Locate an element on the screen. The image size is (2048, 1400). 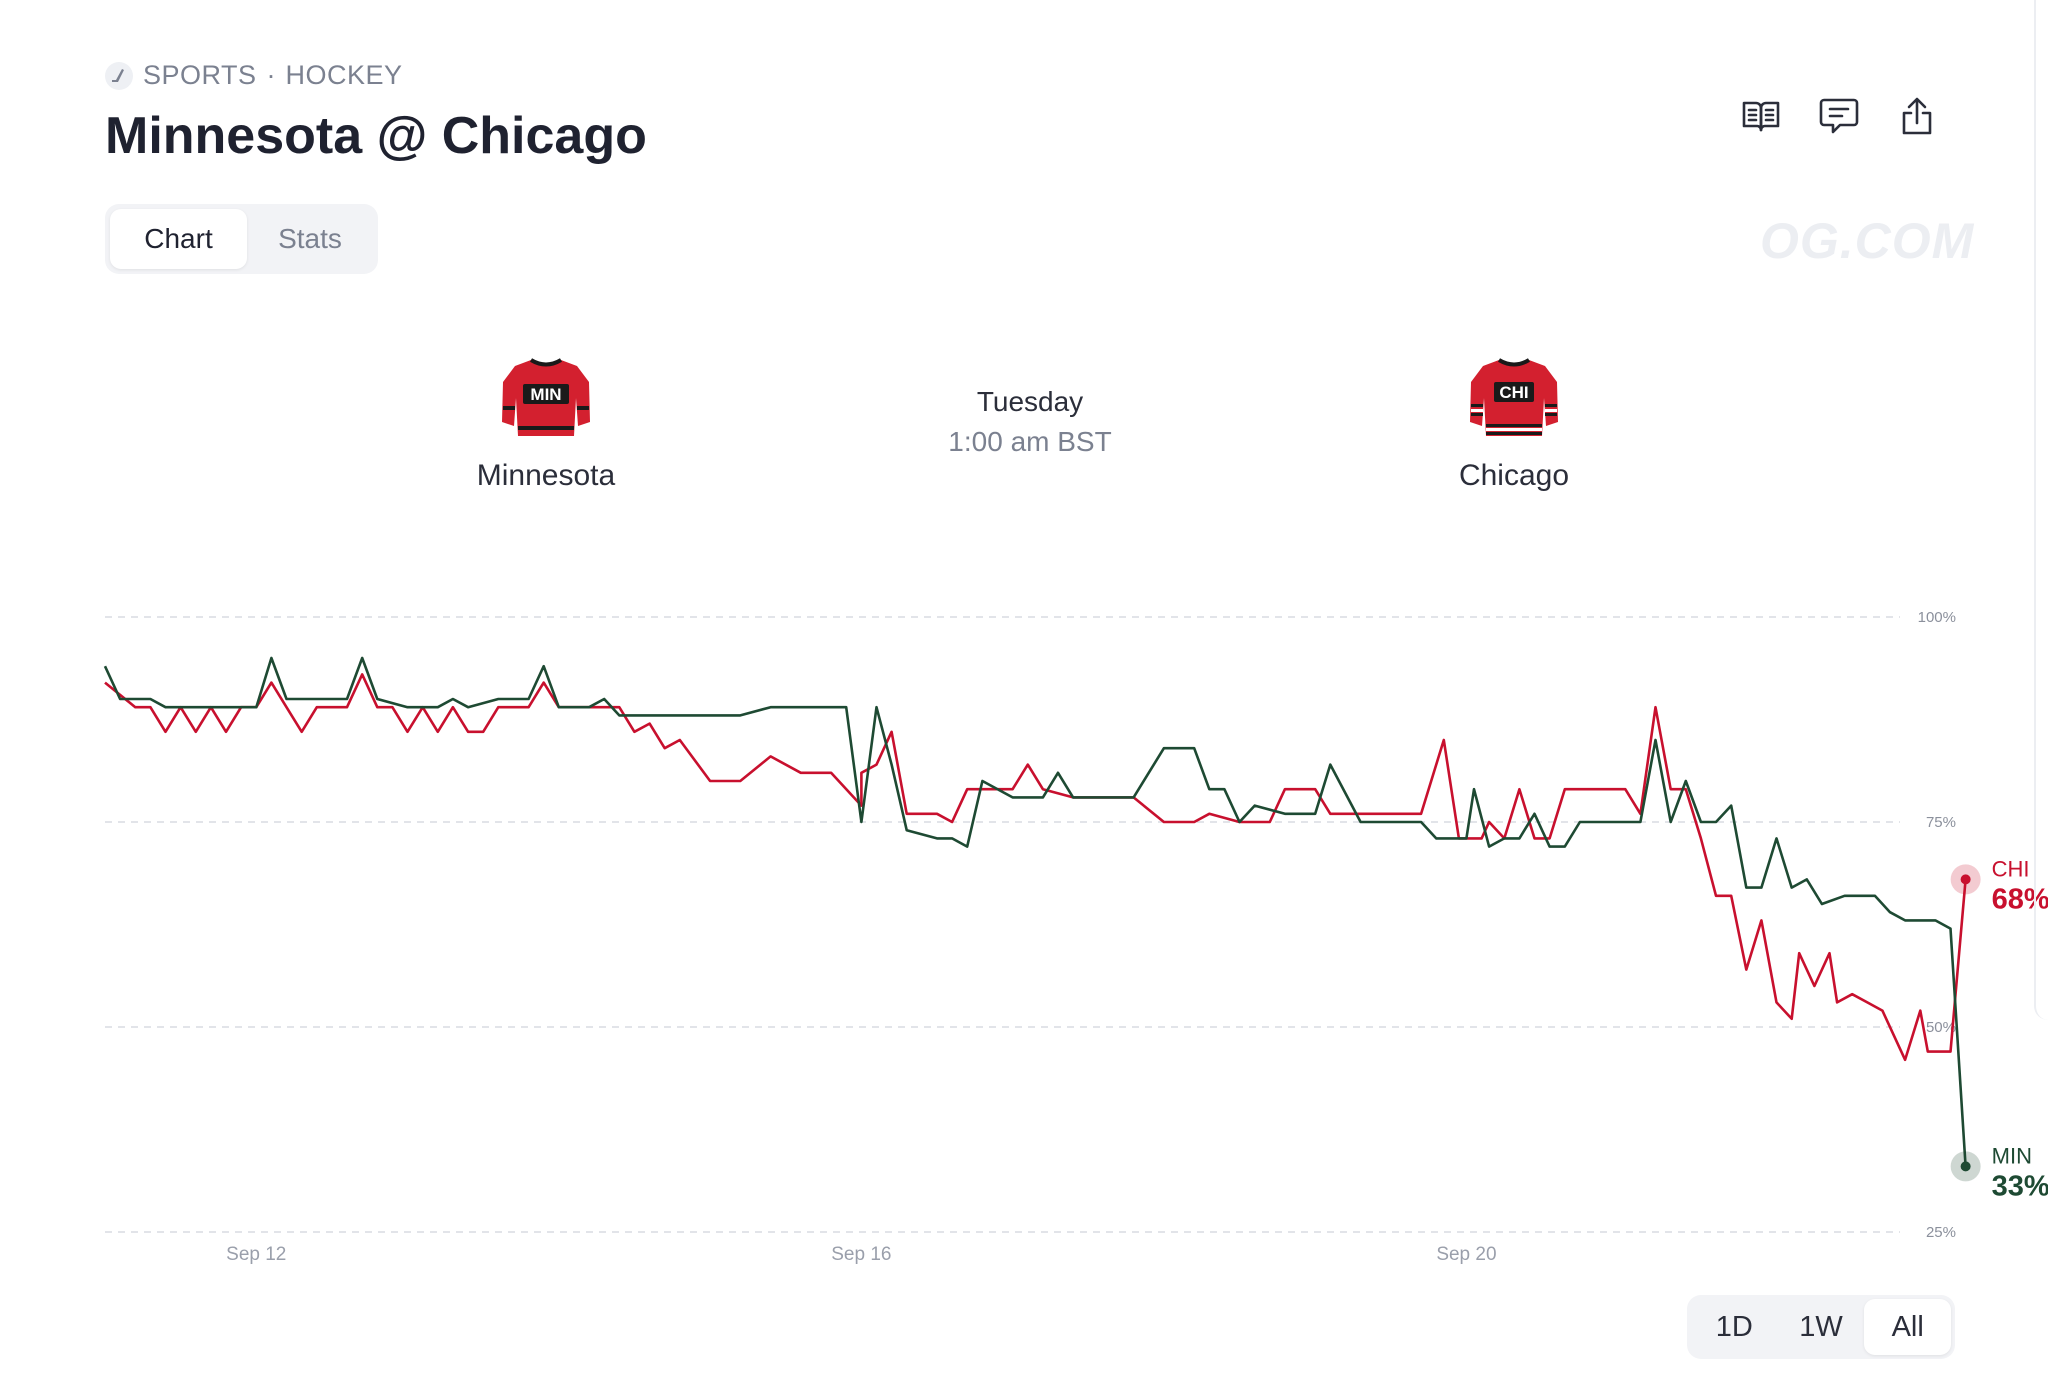
series-value: 68% is located at coordinates (2020, 899).